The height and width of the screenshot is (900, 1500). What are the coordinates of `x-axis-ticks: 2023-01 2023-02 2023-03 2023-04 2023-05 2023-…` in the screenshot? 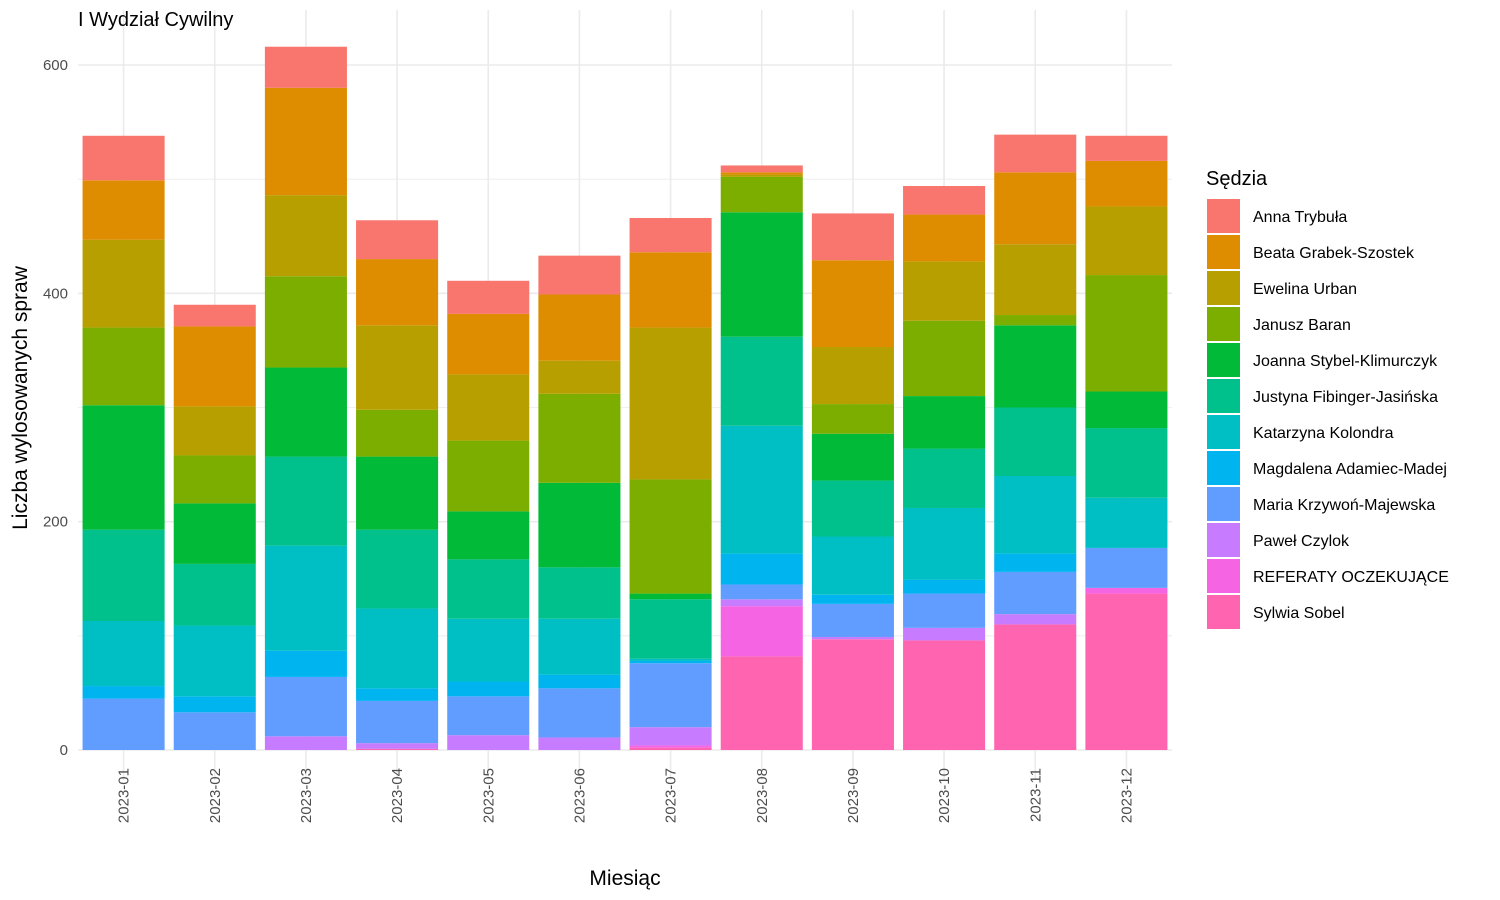 It's located at (626, 795).